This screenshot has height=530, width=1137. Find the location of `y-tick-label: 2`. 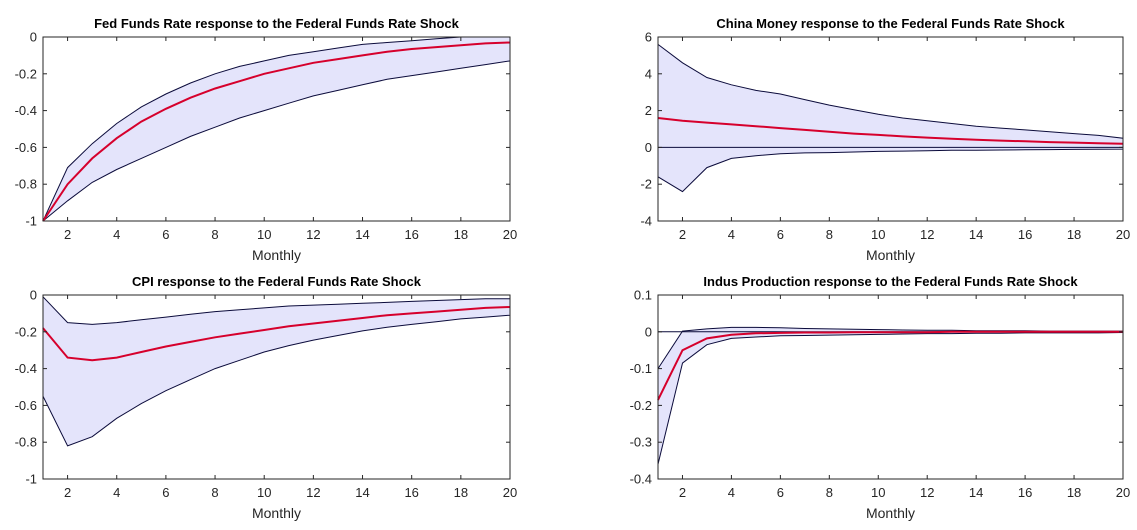

y-tick-label: 2 is located at coordinates (648, 110).